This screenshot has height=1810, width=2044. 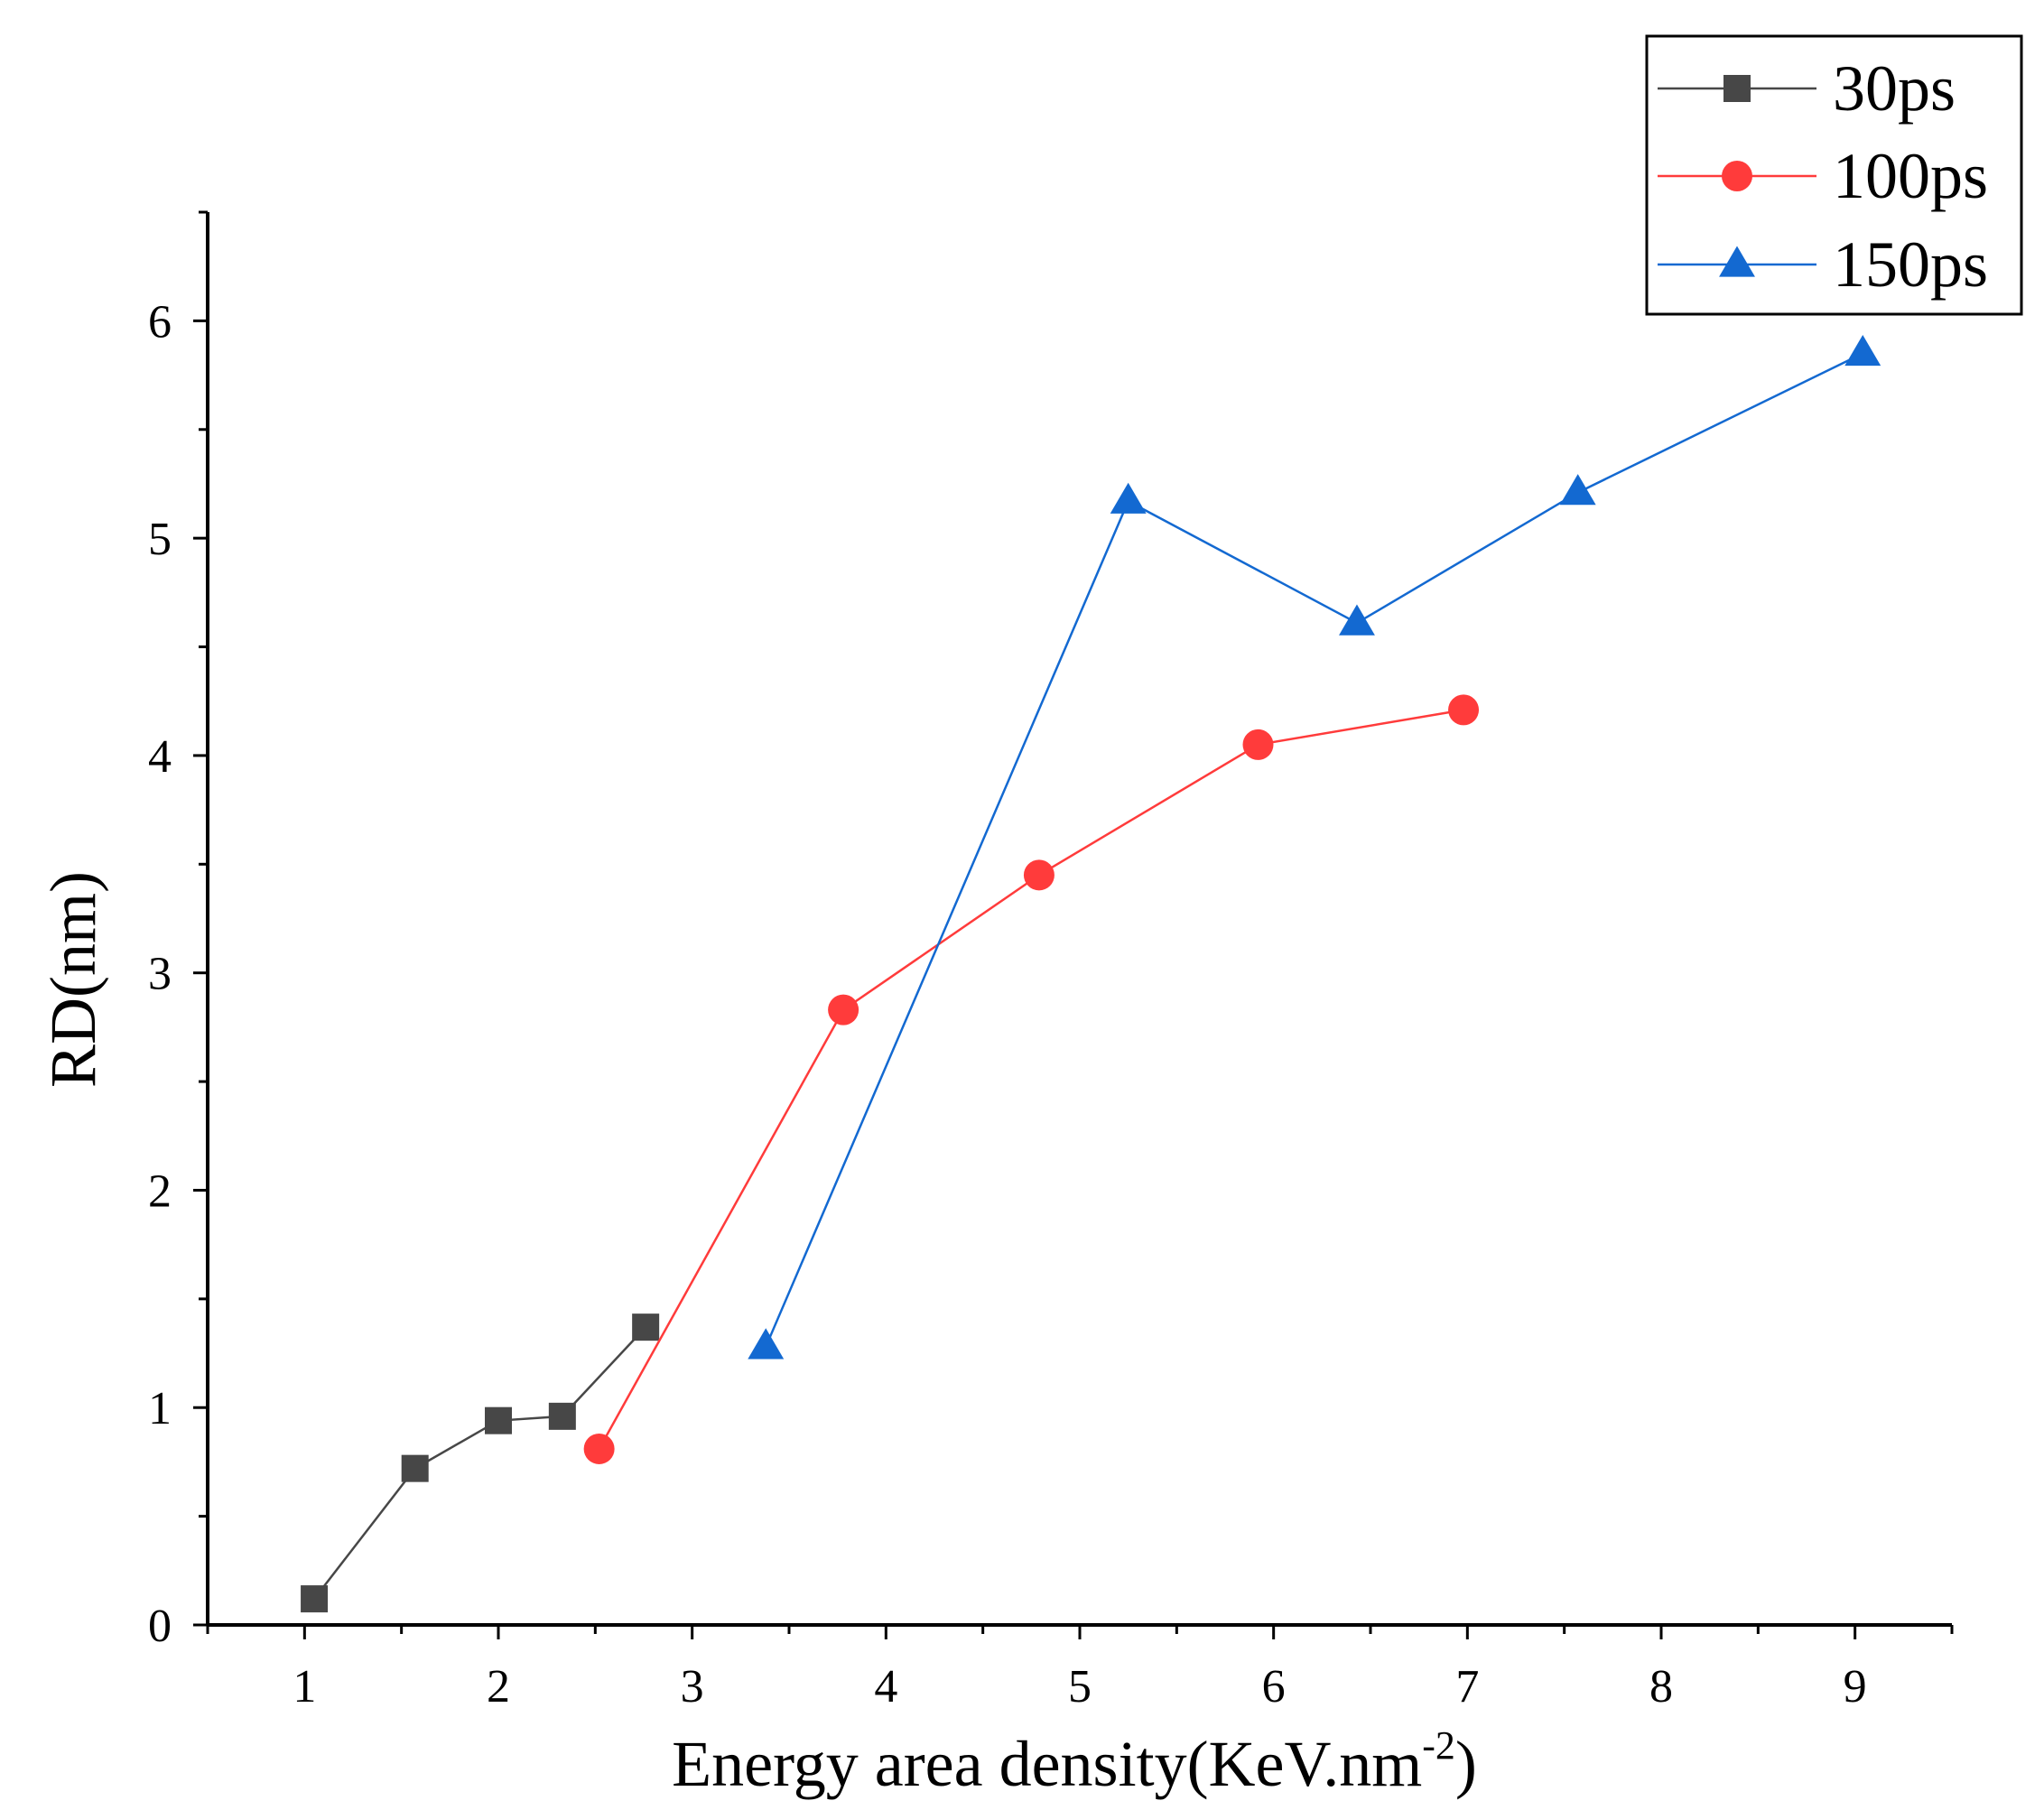 I want to click on legend-item-100ps: 100ps, so click(x=1823, y=176).